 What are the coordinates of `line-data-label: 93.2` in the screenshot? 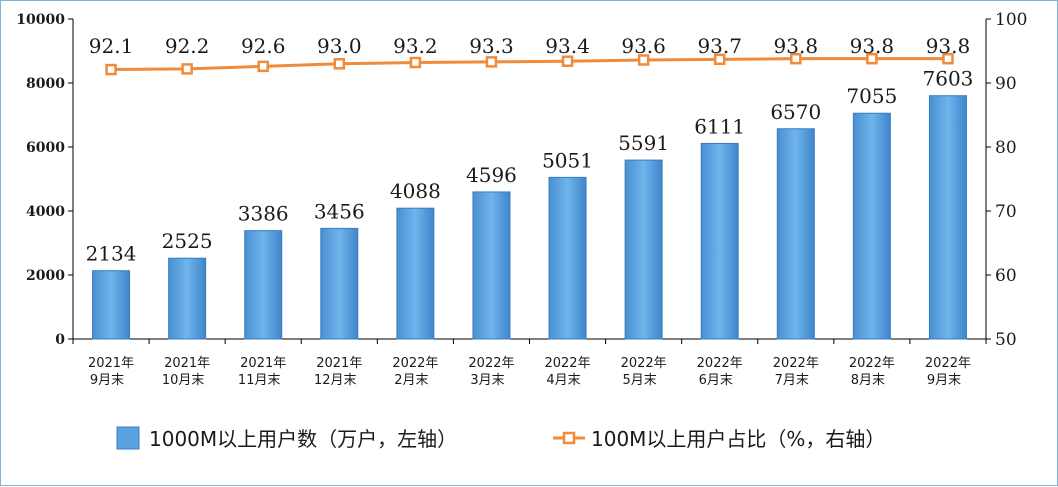 It's located at (415, 46).